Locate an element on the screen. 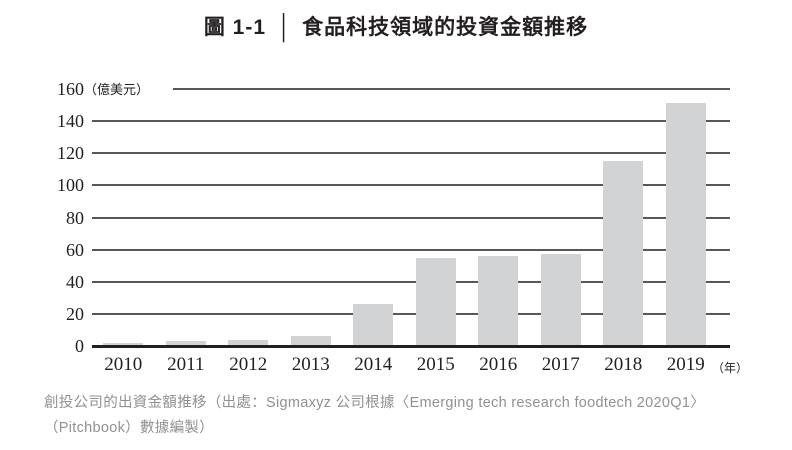  x-label-2014: 2014 is located at coordinates (373, 364).